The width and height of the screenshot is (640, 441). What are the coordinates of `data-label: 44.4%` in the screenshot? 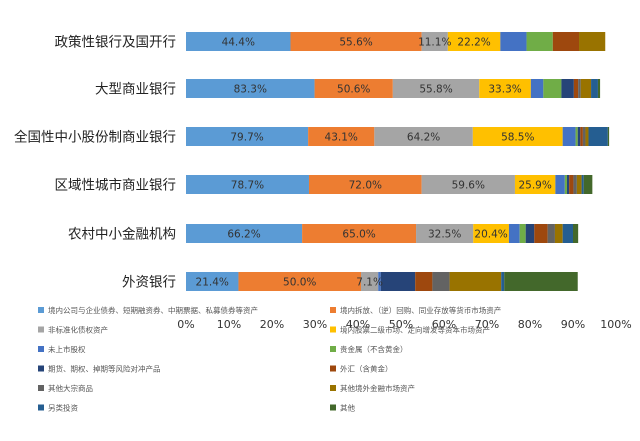 It's located at (238, 43).